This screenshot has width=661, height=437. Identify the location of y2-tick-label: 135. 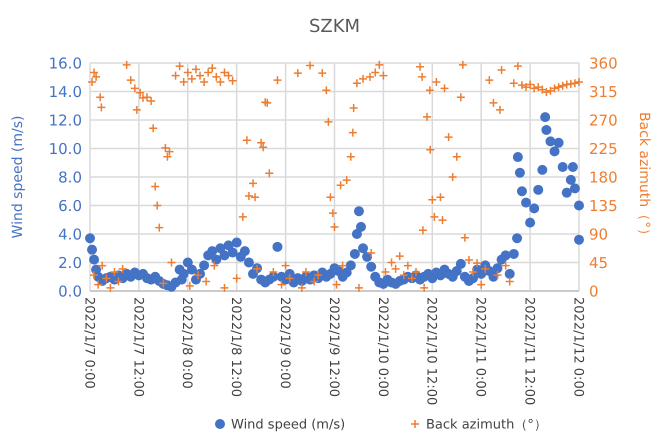
(603, 205).